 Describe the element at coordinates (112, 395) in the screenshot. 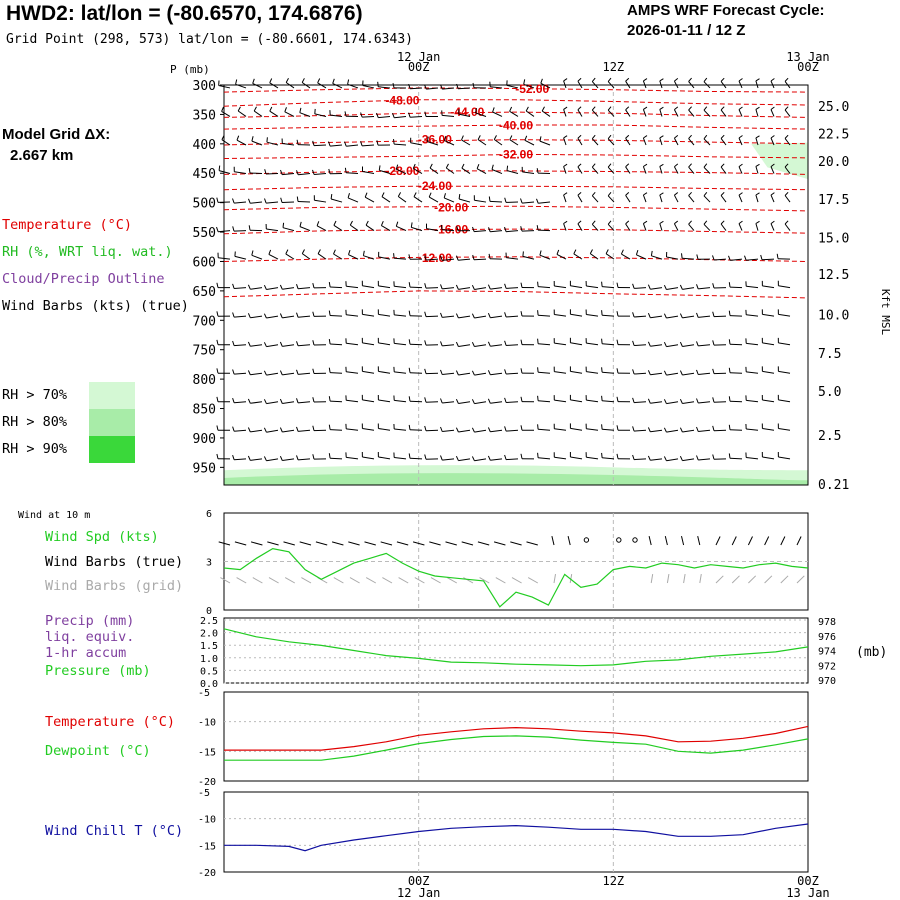

I see `rh70-swatch` at that location.